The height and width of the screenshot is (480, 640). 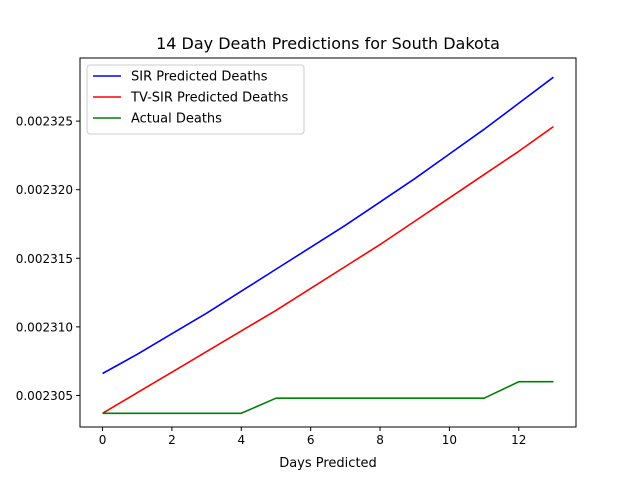 I want to click on x-axis-label: Days Predicted, so click(x=328, y=463).